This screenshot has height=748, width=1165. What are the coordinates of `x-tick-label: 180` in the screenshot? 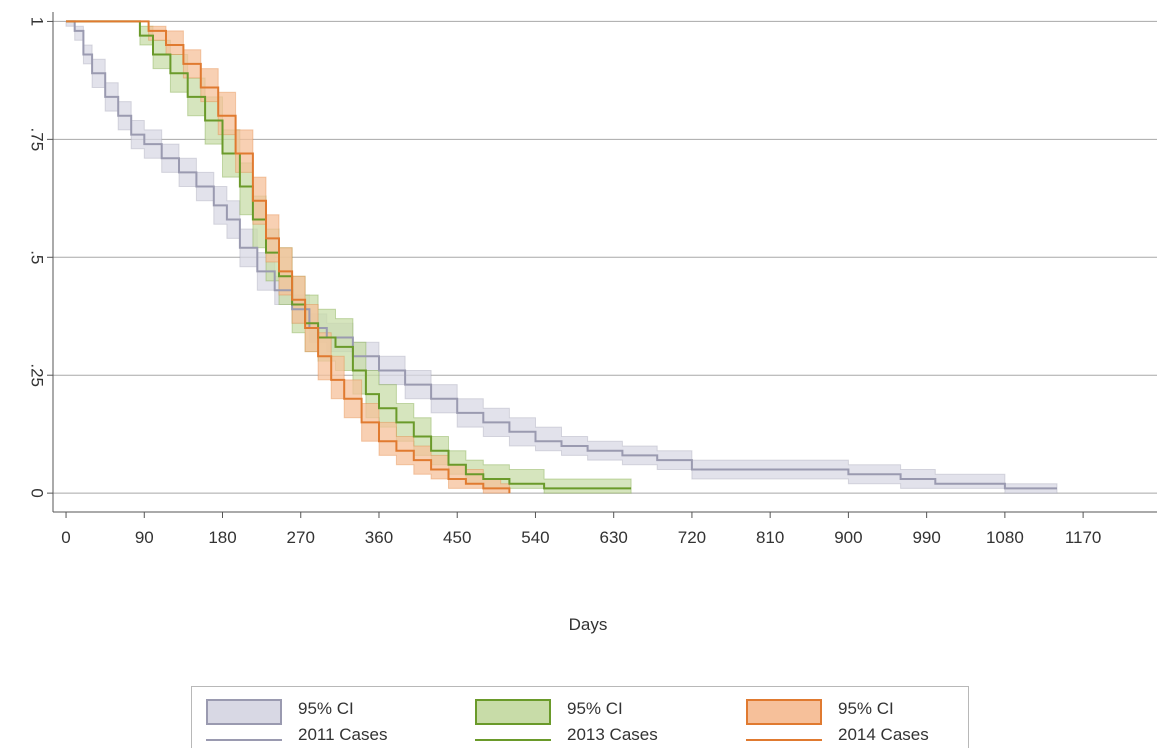 It's located at (222, 537).